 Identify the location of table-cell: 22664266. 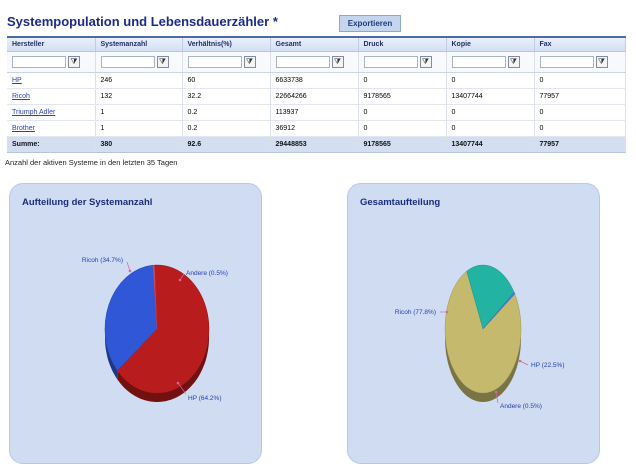
(314, 96).